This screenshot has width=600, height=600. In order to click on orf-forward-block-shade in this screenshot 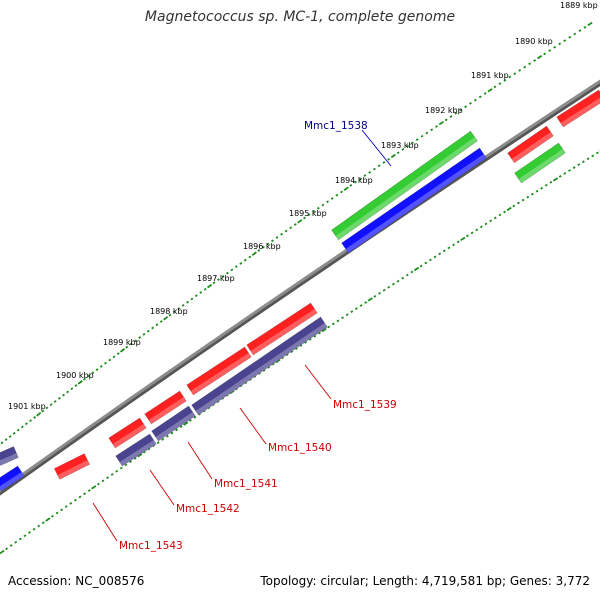, I will do `click(542, 165)`.